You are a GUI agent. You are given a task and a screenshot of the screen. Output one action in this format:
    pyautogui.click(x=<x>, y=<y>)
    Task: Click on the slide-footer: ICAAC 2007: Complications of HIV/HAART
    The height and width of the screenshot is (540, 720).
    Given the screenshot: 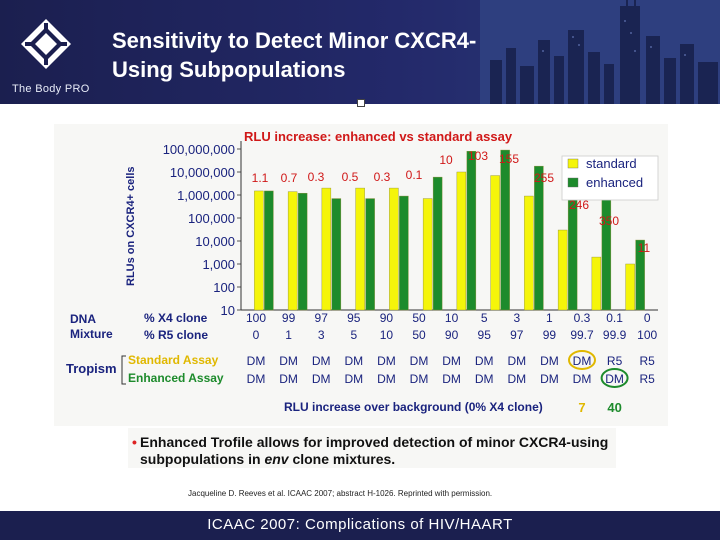 What is the action you would take?
    pyautogui.click(x=360, y=525)
    